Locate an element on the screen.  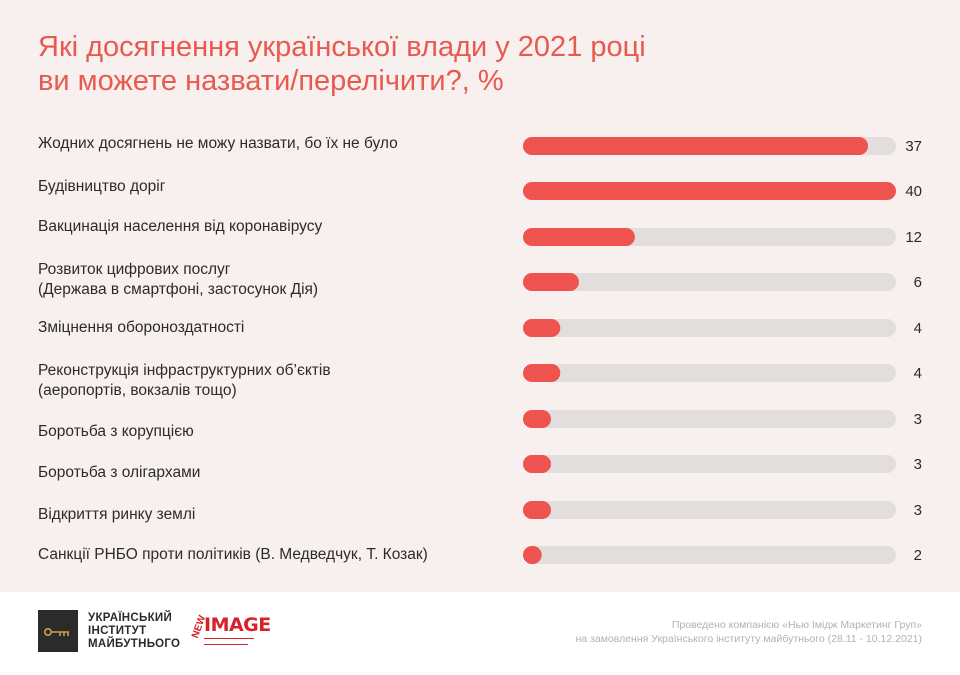
bar-value-label: 2 is located at coordinates (918, 555).